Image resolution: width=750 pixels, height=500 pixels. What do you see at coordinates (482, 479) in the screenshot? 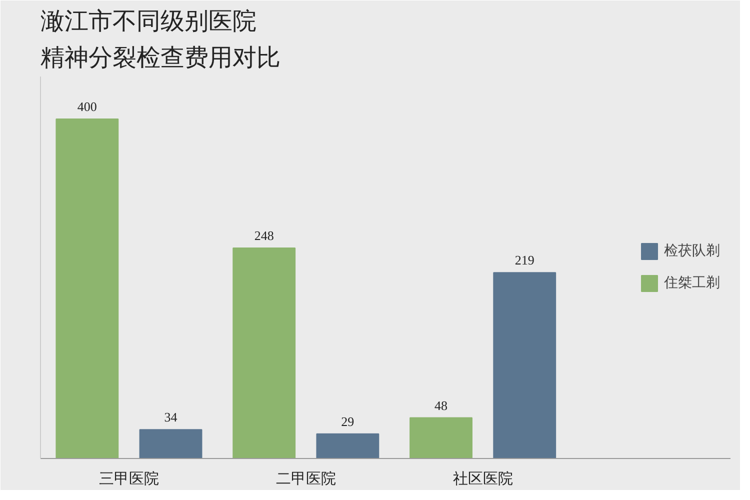
I see `x-tick-label: 社区医院` at bounding box center [482, 479].